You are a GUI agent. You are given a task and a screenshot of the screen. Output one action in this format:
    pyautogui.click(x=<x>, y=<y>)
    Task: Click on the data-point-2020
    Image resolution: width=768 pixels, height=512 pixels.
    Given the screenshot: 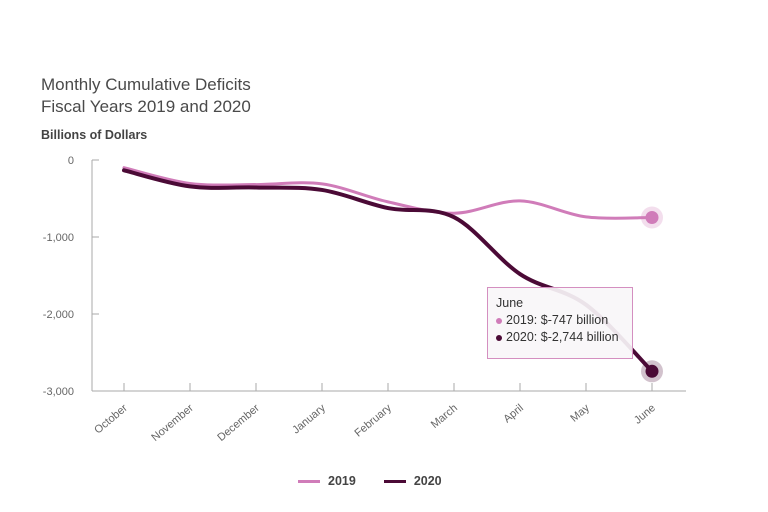 What is the action you would take?
    pyautogui.click(x=652, y=371)
    